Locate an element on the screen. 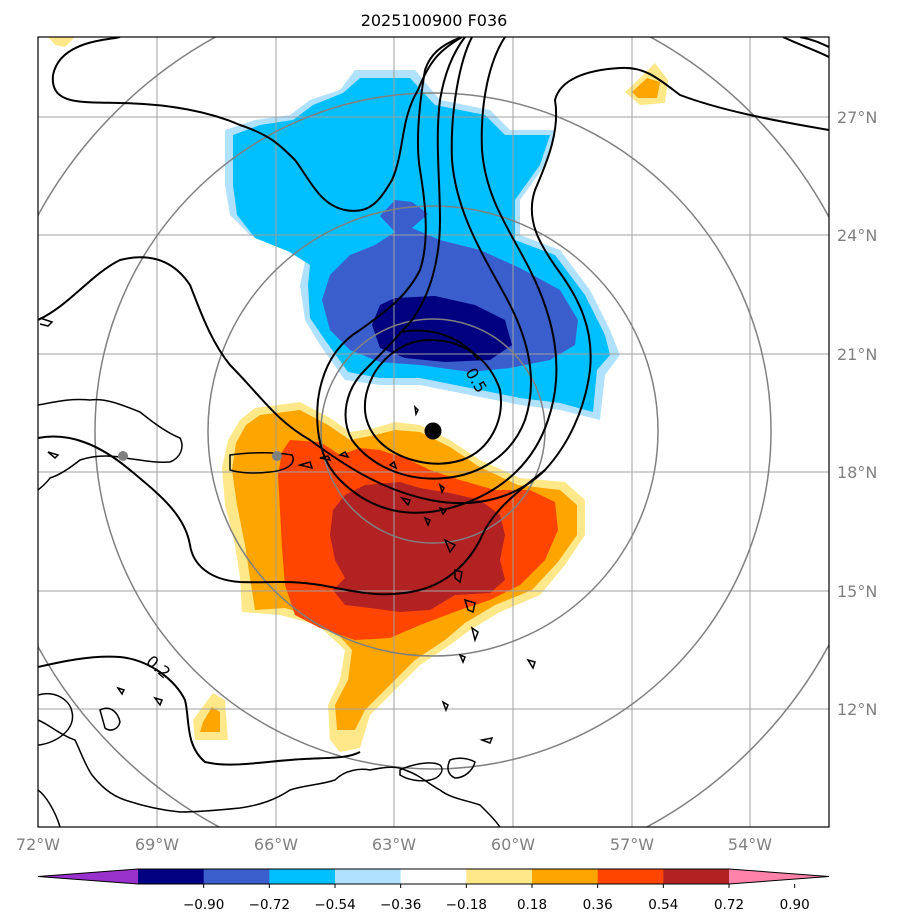  colorbar-tick-label: 0.90 is located at coordinates (795, 905).